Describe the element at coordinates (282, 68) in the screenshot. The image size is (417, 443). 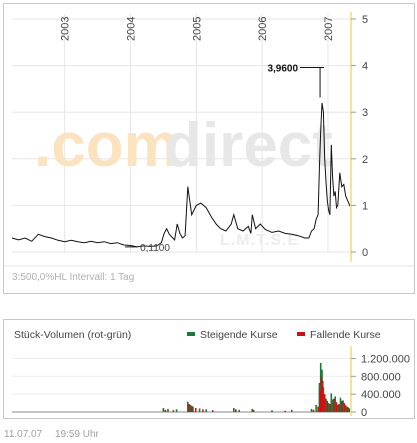
I see `max-annotation-label: 3,9600` at that location.